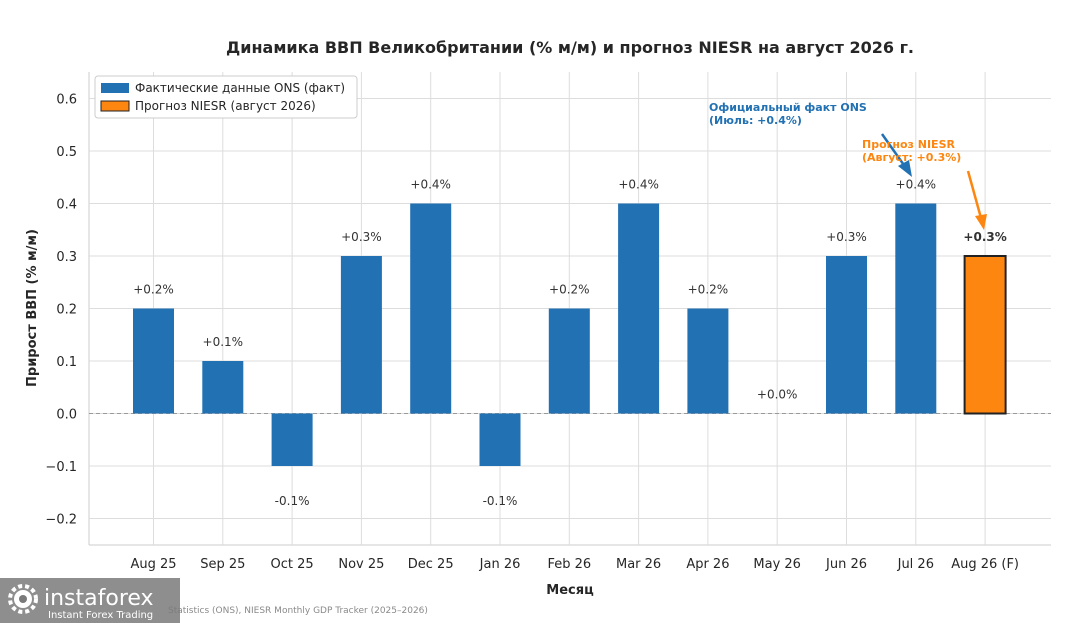 Image resolution: width=1085 pixels, height=623 pixels. I want to click on annotation-niesr: Прогноз NIESR (Август: +0.3%), so click(924, 184).